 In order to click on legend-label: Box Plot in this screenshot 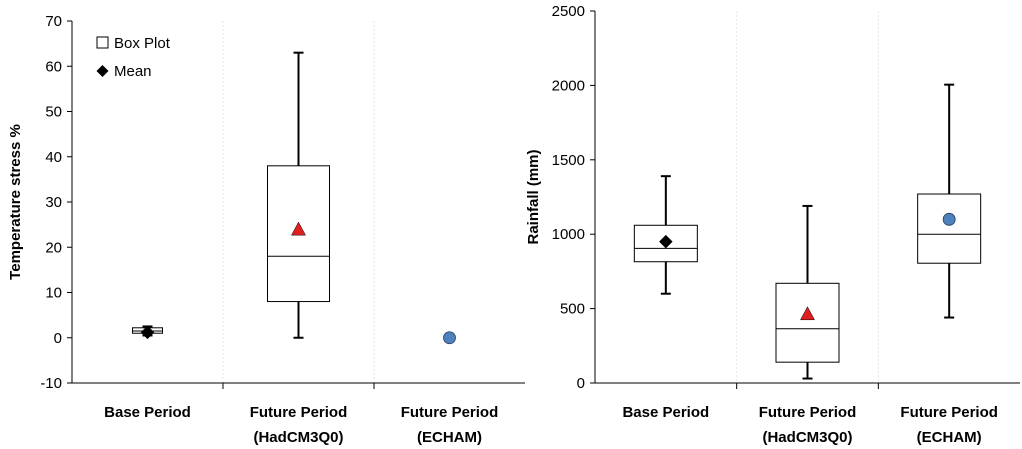, I will do `click(142, 43)`.